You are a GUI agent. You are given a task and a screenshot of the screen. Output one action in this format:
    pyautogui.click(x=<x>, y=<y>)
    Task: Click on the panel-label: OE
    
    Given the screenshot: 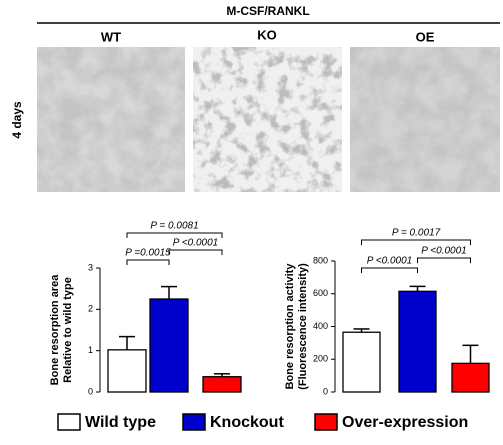 What is the action you would take?
    pyautogui.click(x=425, y=36)
    